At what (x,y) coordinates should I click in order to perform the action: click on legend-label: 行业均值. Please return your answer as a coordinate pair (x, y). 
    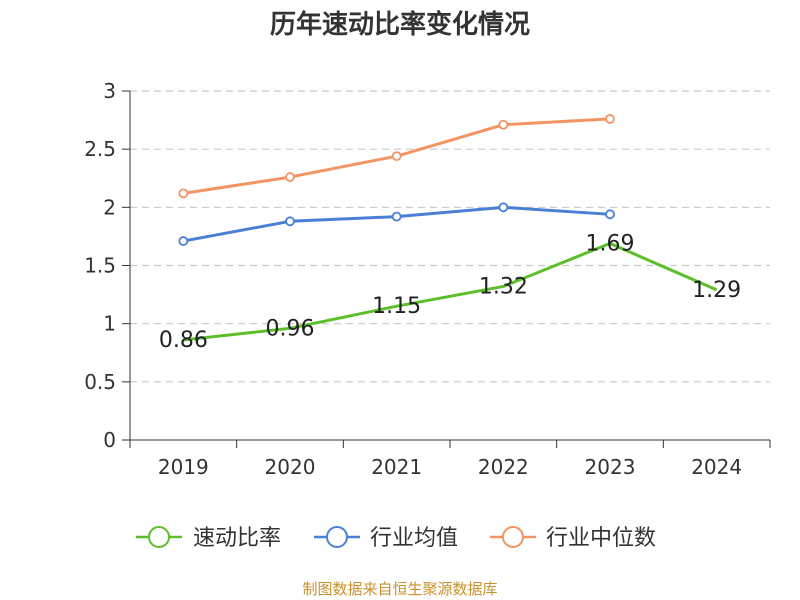
    Looking at the image, I should click on (414, 538).